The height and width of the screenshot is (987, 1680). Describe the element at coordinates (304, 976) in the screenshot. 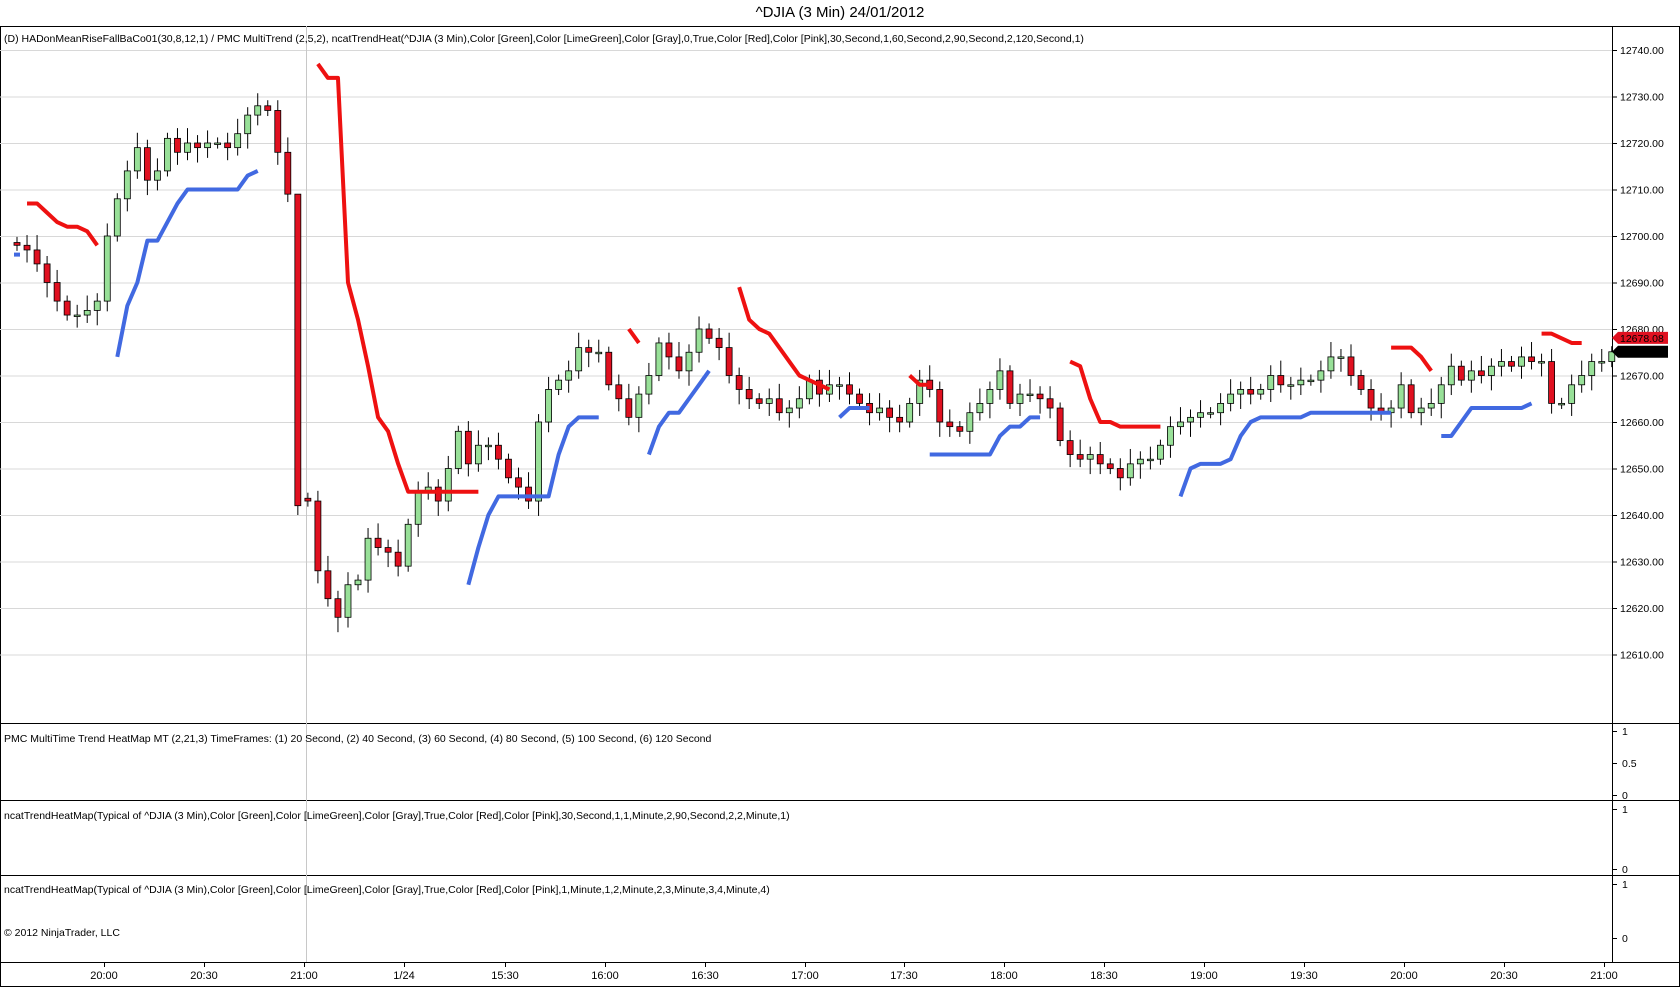

I see `x-tick-label: 21:00` at that location.